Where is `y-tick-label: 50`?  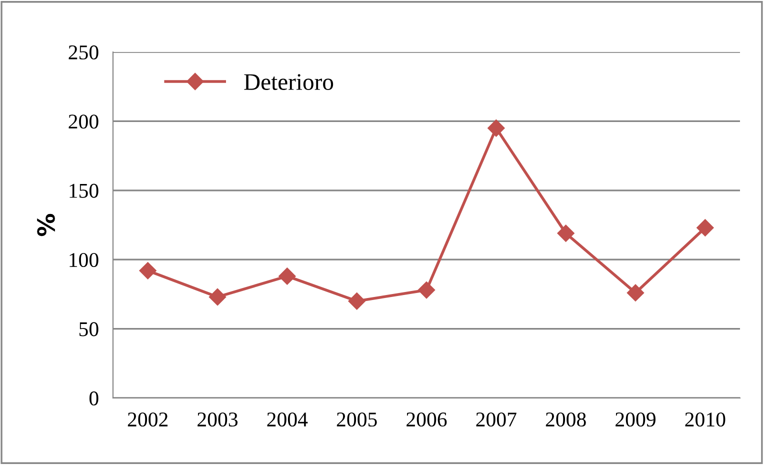
y-tick-label: 50 is located at coordinates (88, 329).